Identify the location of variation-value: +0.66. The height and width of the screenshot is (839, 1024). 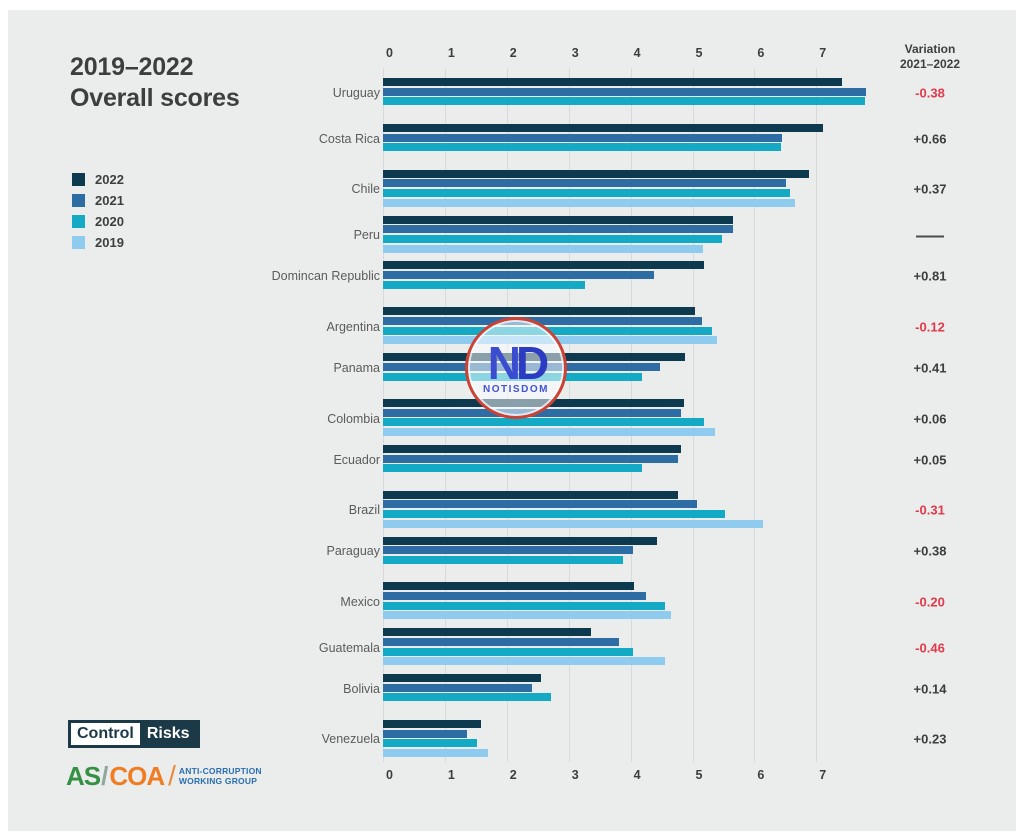
(930, 139).